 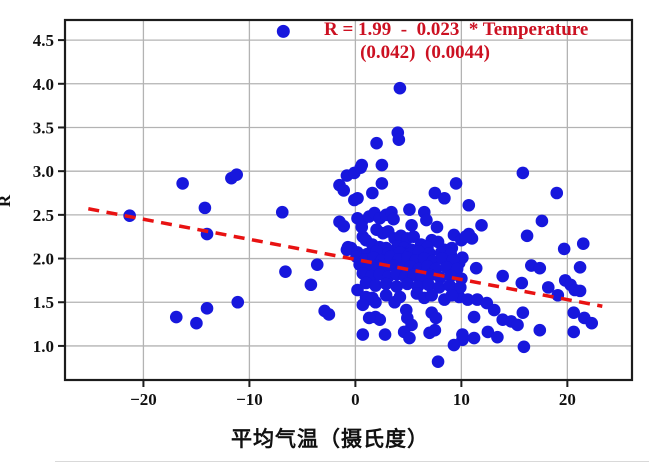 I want to click on regression-equation-text: R = 1.99 - 0.023 * Temperature, so click(x=456, y=29).